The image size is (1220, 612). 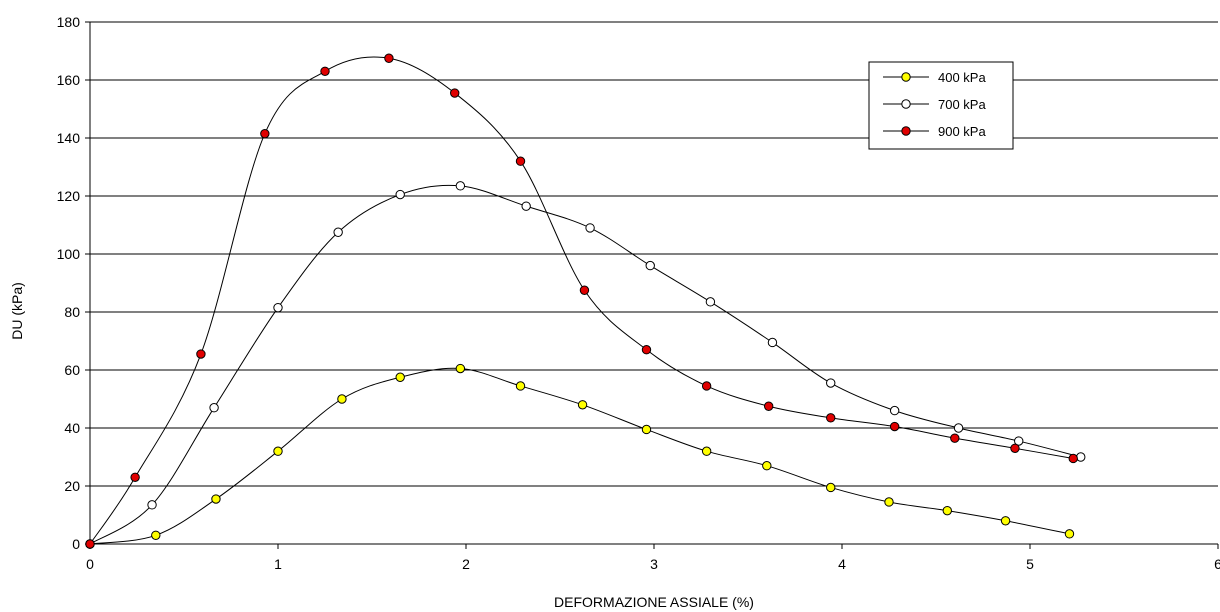 What do you see at coordinates (69, 22) in the screenshot?
I see `y-tick-label: 180` at bounding box center [69, 22].